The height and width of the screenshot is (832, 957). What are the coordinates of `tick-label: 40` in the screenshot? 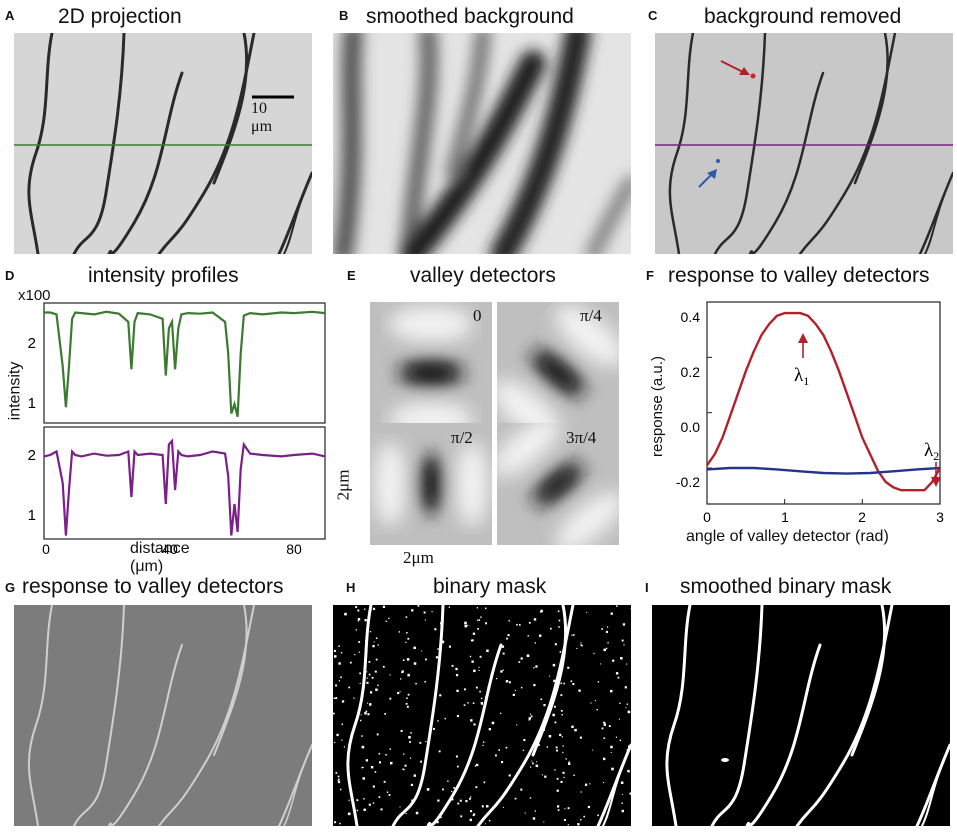 It's located at (170, 548).